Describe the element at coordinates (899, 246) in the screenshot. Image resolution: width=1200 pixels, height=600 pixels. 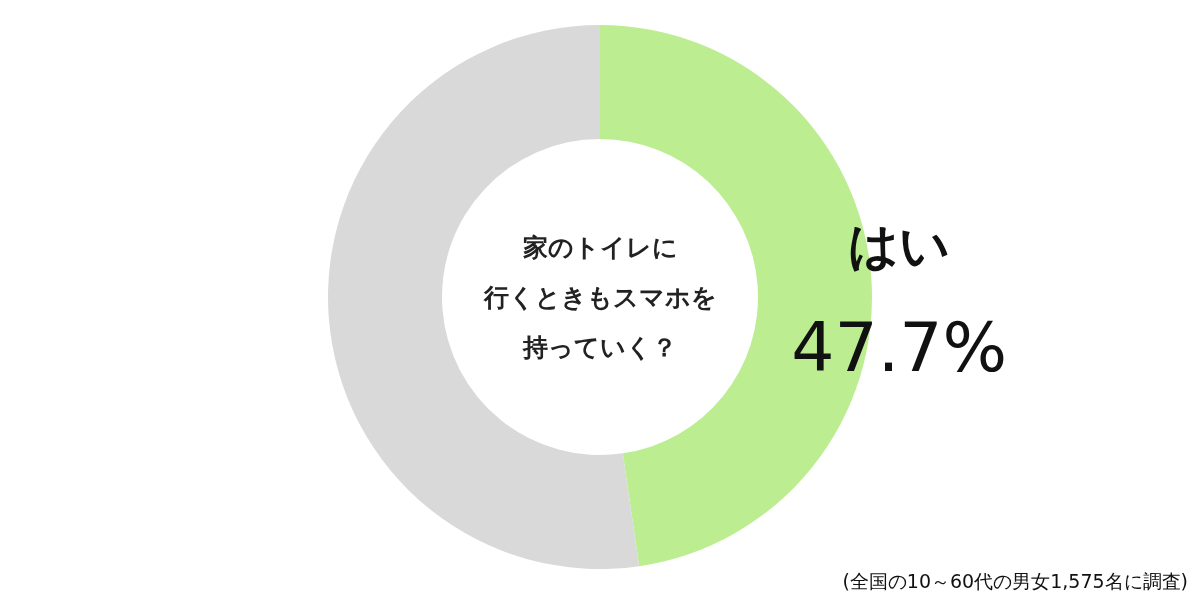
I see `slice-label: はい` at that location.